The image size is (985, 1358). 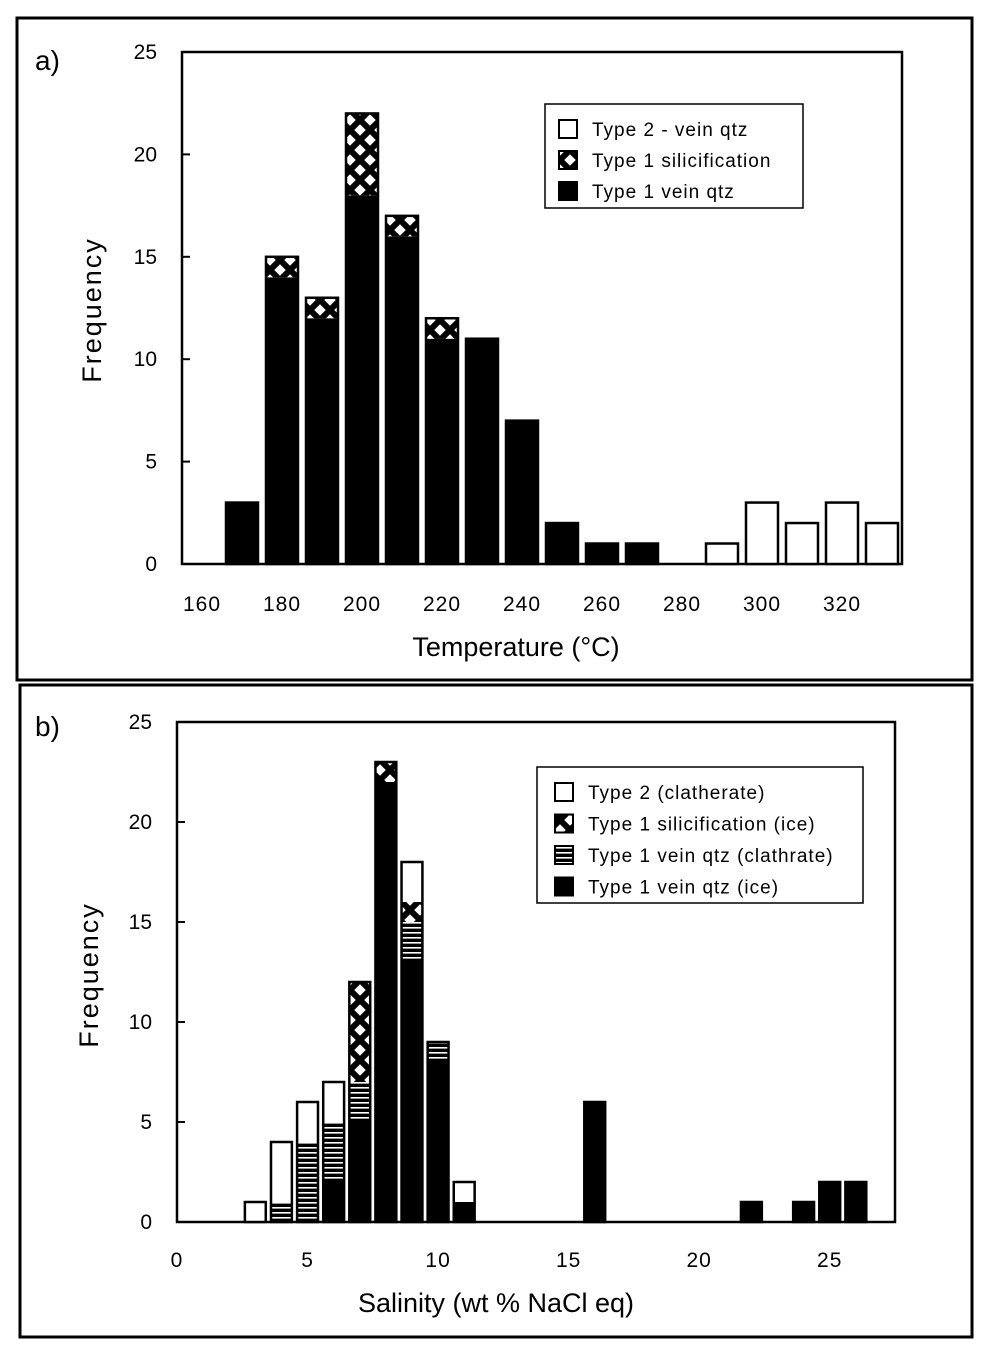 I want to click on legend-label: Type 1 vein qtz (ice), so click(x=683, y=888).